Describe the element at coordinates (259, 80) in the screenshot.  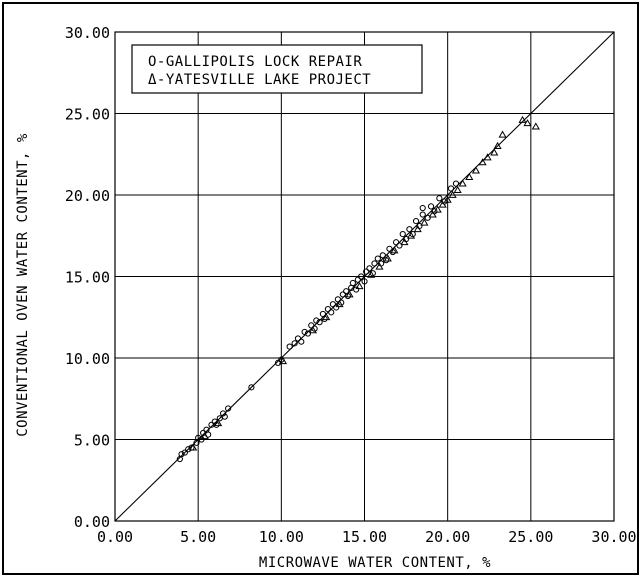
I see `legend-entry-yatesville: Δ-YATESVILLE LAKE PROJECT` at that location.